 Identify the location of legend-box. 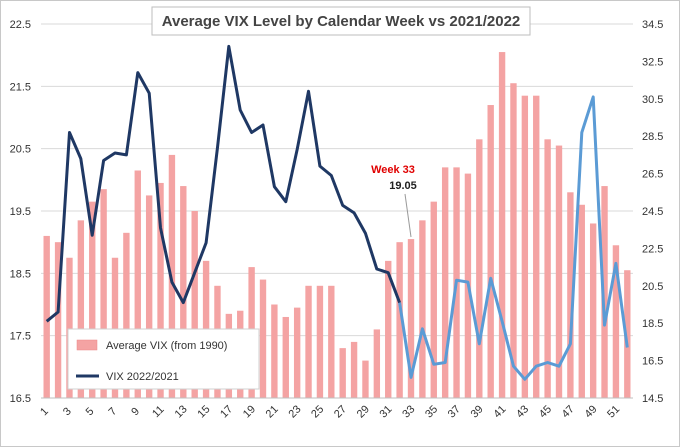
(163, 359).